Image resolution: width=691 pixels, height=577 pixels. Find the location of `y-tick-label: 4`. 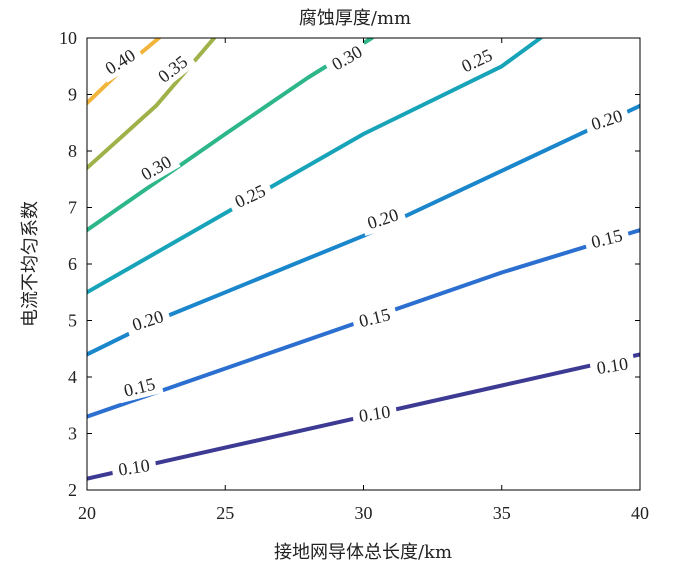

y-tick-label: 4 is located at coordinates (72, 377).